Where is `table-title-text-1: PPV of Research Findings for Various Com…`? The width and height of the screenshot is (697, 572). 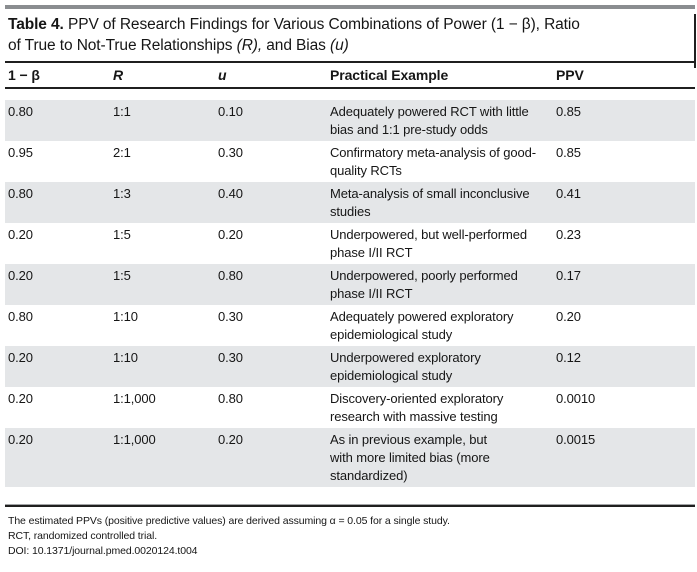
table-title-text-1: PPV of Research Findings for Various Com… is located at coordinates (294, 35).